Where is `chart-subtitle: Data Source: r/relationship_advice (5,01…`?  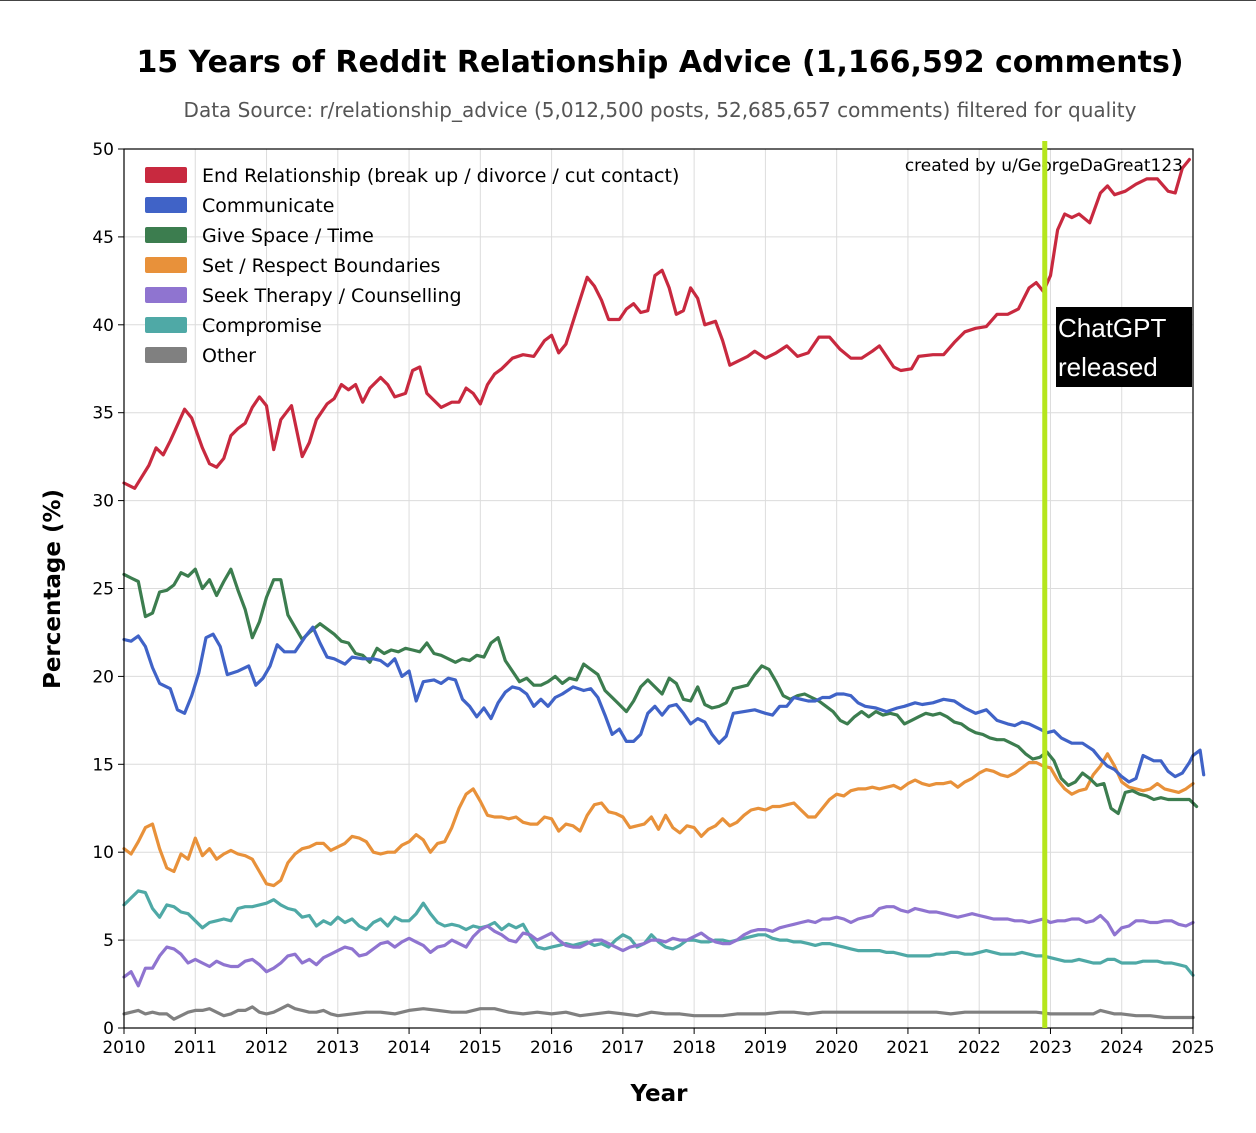 chart-subtitle: Data Source: r/relationship_advice (5,01… is located at coordinates (660, 110).